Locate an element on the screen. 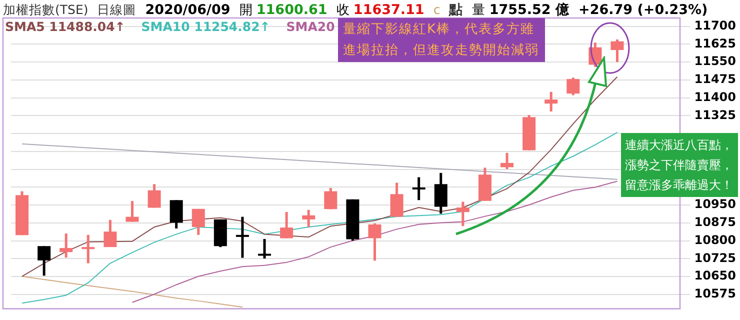  y-tick-label: 11625 is located at coordinates (715, 43).